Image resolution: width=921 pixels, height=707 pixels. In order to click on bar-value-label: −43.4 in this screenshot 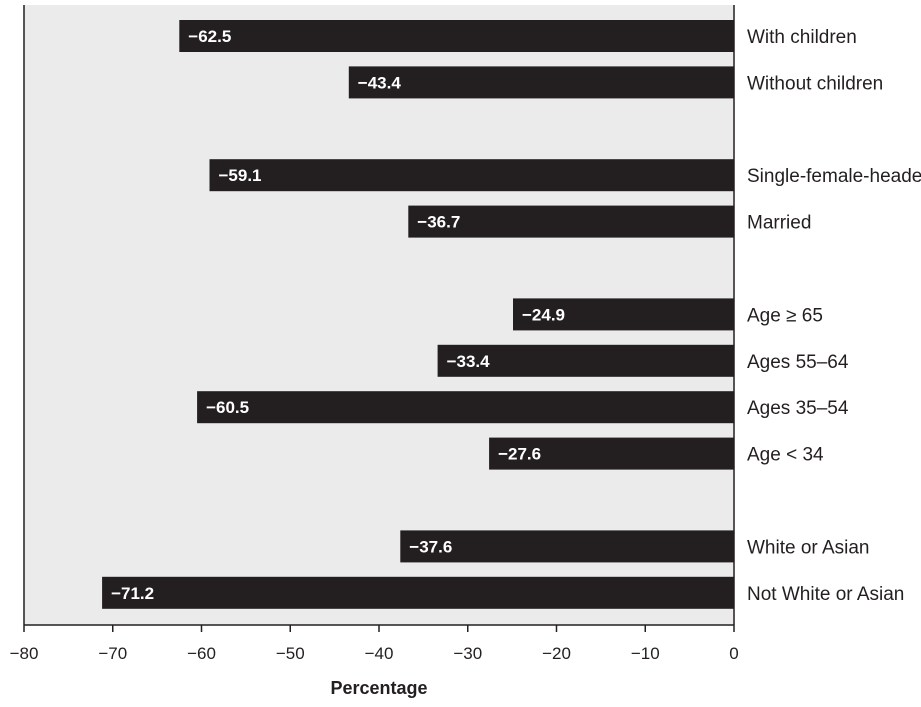, I will do `click(380, 82)`.